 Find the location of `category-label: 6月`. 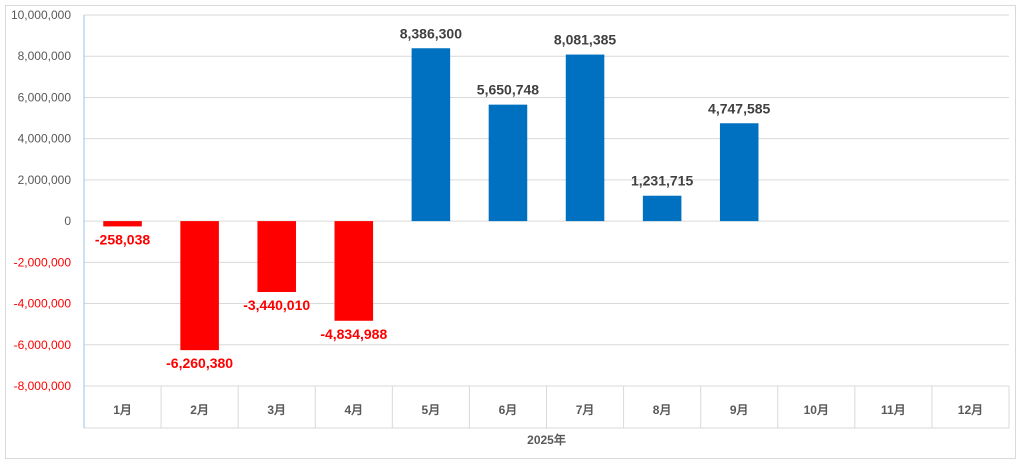

category-label: 6月 is located at coordinates (508, 410).